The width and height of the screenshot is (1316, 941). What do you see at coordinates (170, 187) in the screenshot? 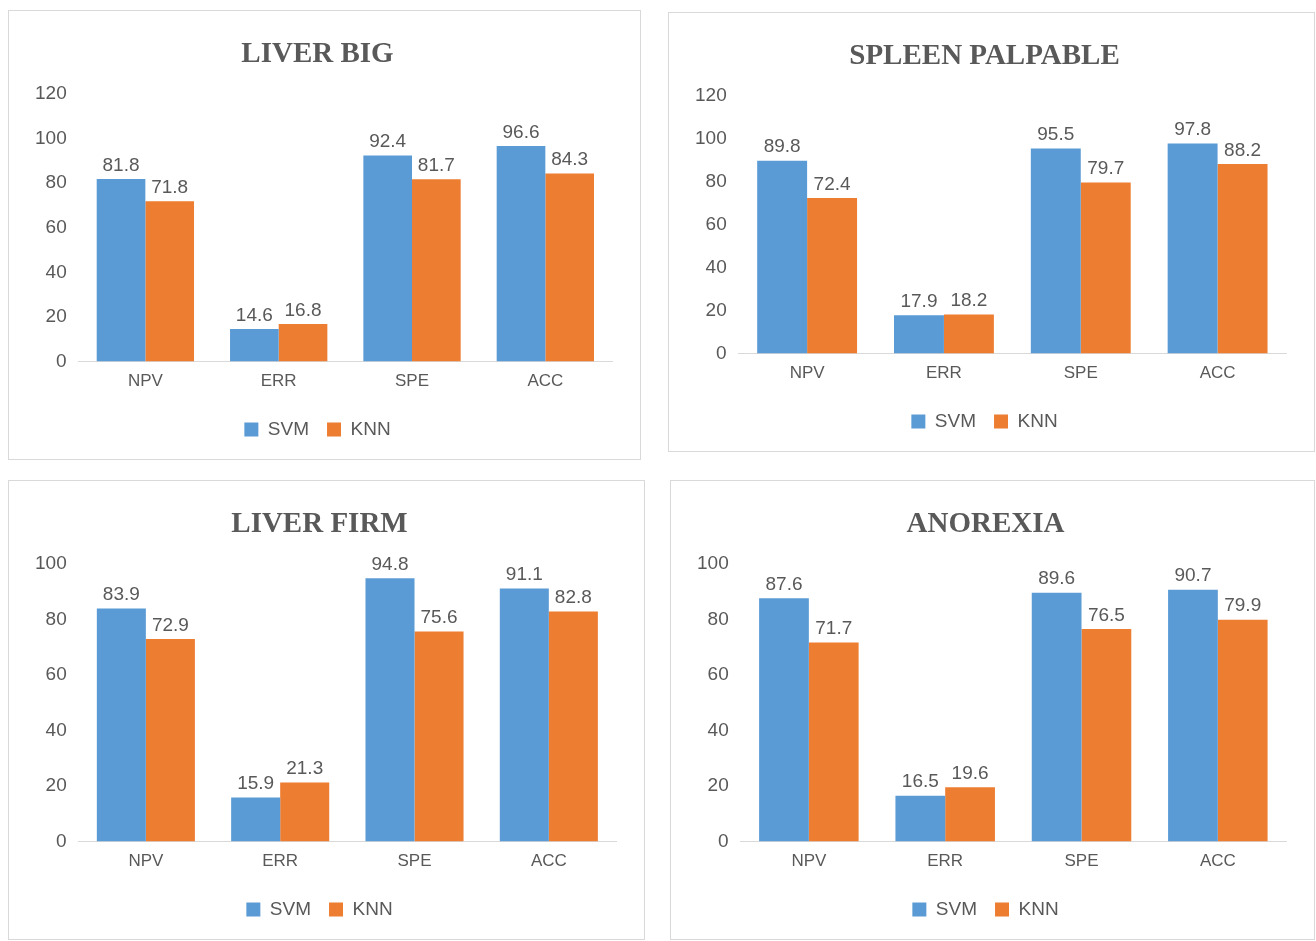
I see `data-label: 71.8` at bounding box center [170, 187].